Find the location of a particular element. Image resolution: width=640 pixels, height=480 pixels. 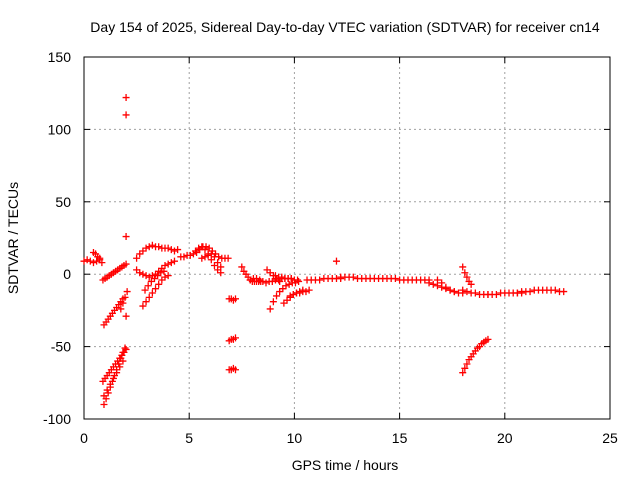

y-axis-label: SDTVAR / TECUs is located at coordinates (13, 238).